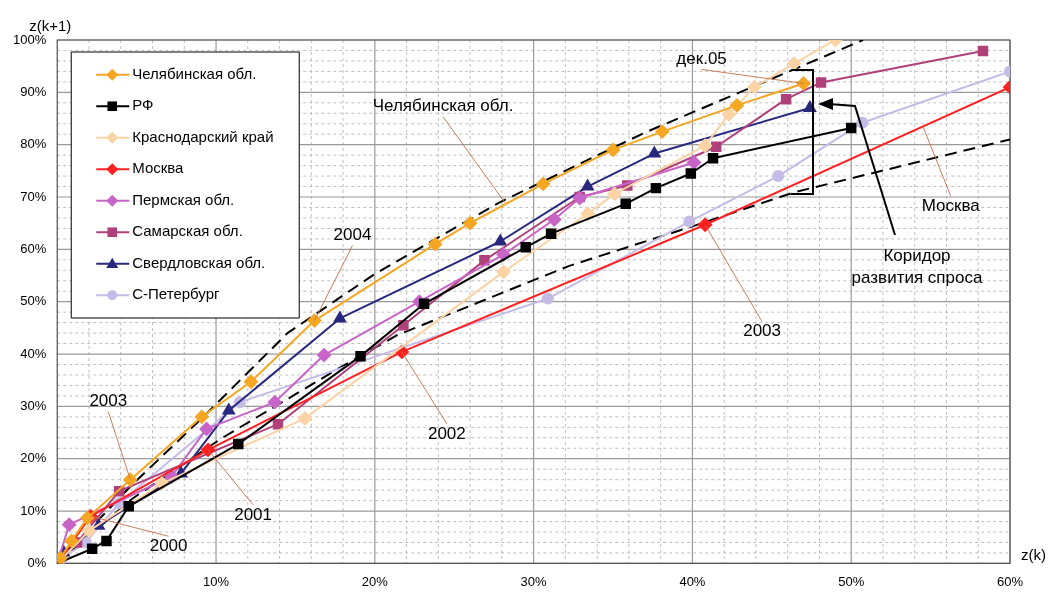 The width and height of the screenshot is (1062, 601). I want to click on y-tick-label: 10%, so click(33, 510).